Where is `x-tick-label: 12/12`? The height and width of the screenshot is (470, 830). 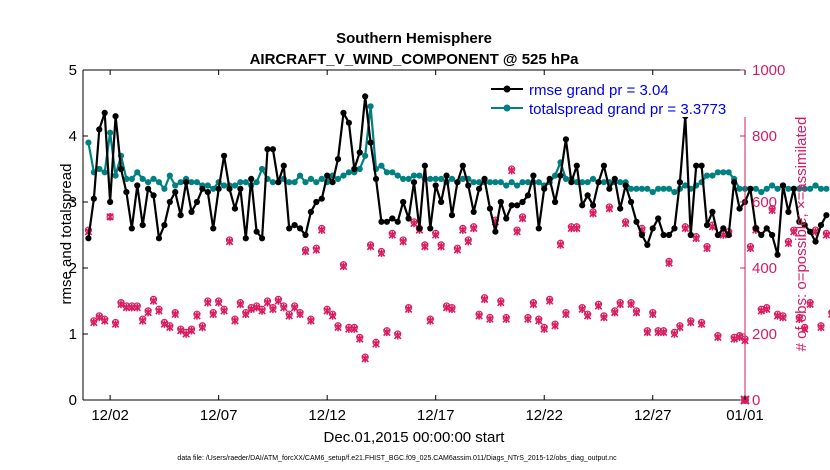
x-tick-label: 12/12 is located at coordinates (327, 415).